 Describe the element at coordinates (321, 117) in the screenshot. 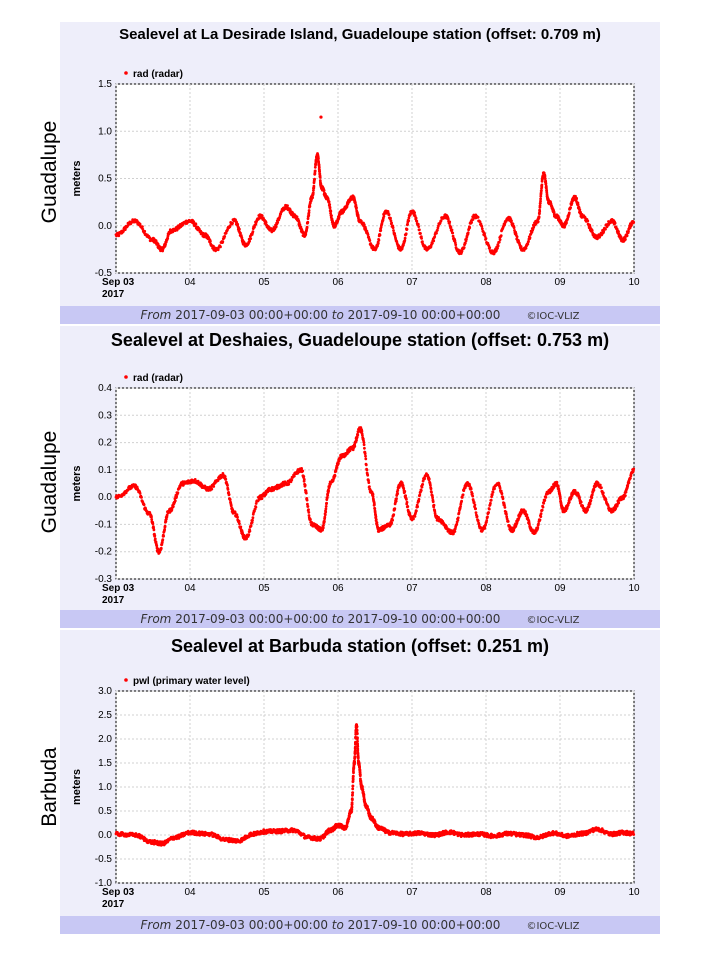

I see `data-point-outlier` at that location.